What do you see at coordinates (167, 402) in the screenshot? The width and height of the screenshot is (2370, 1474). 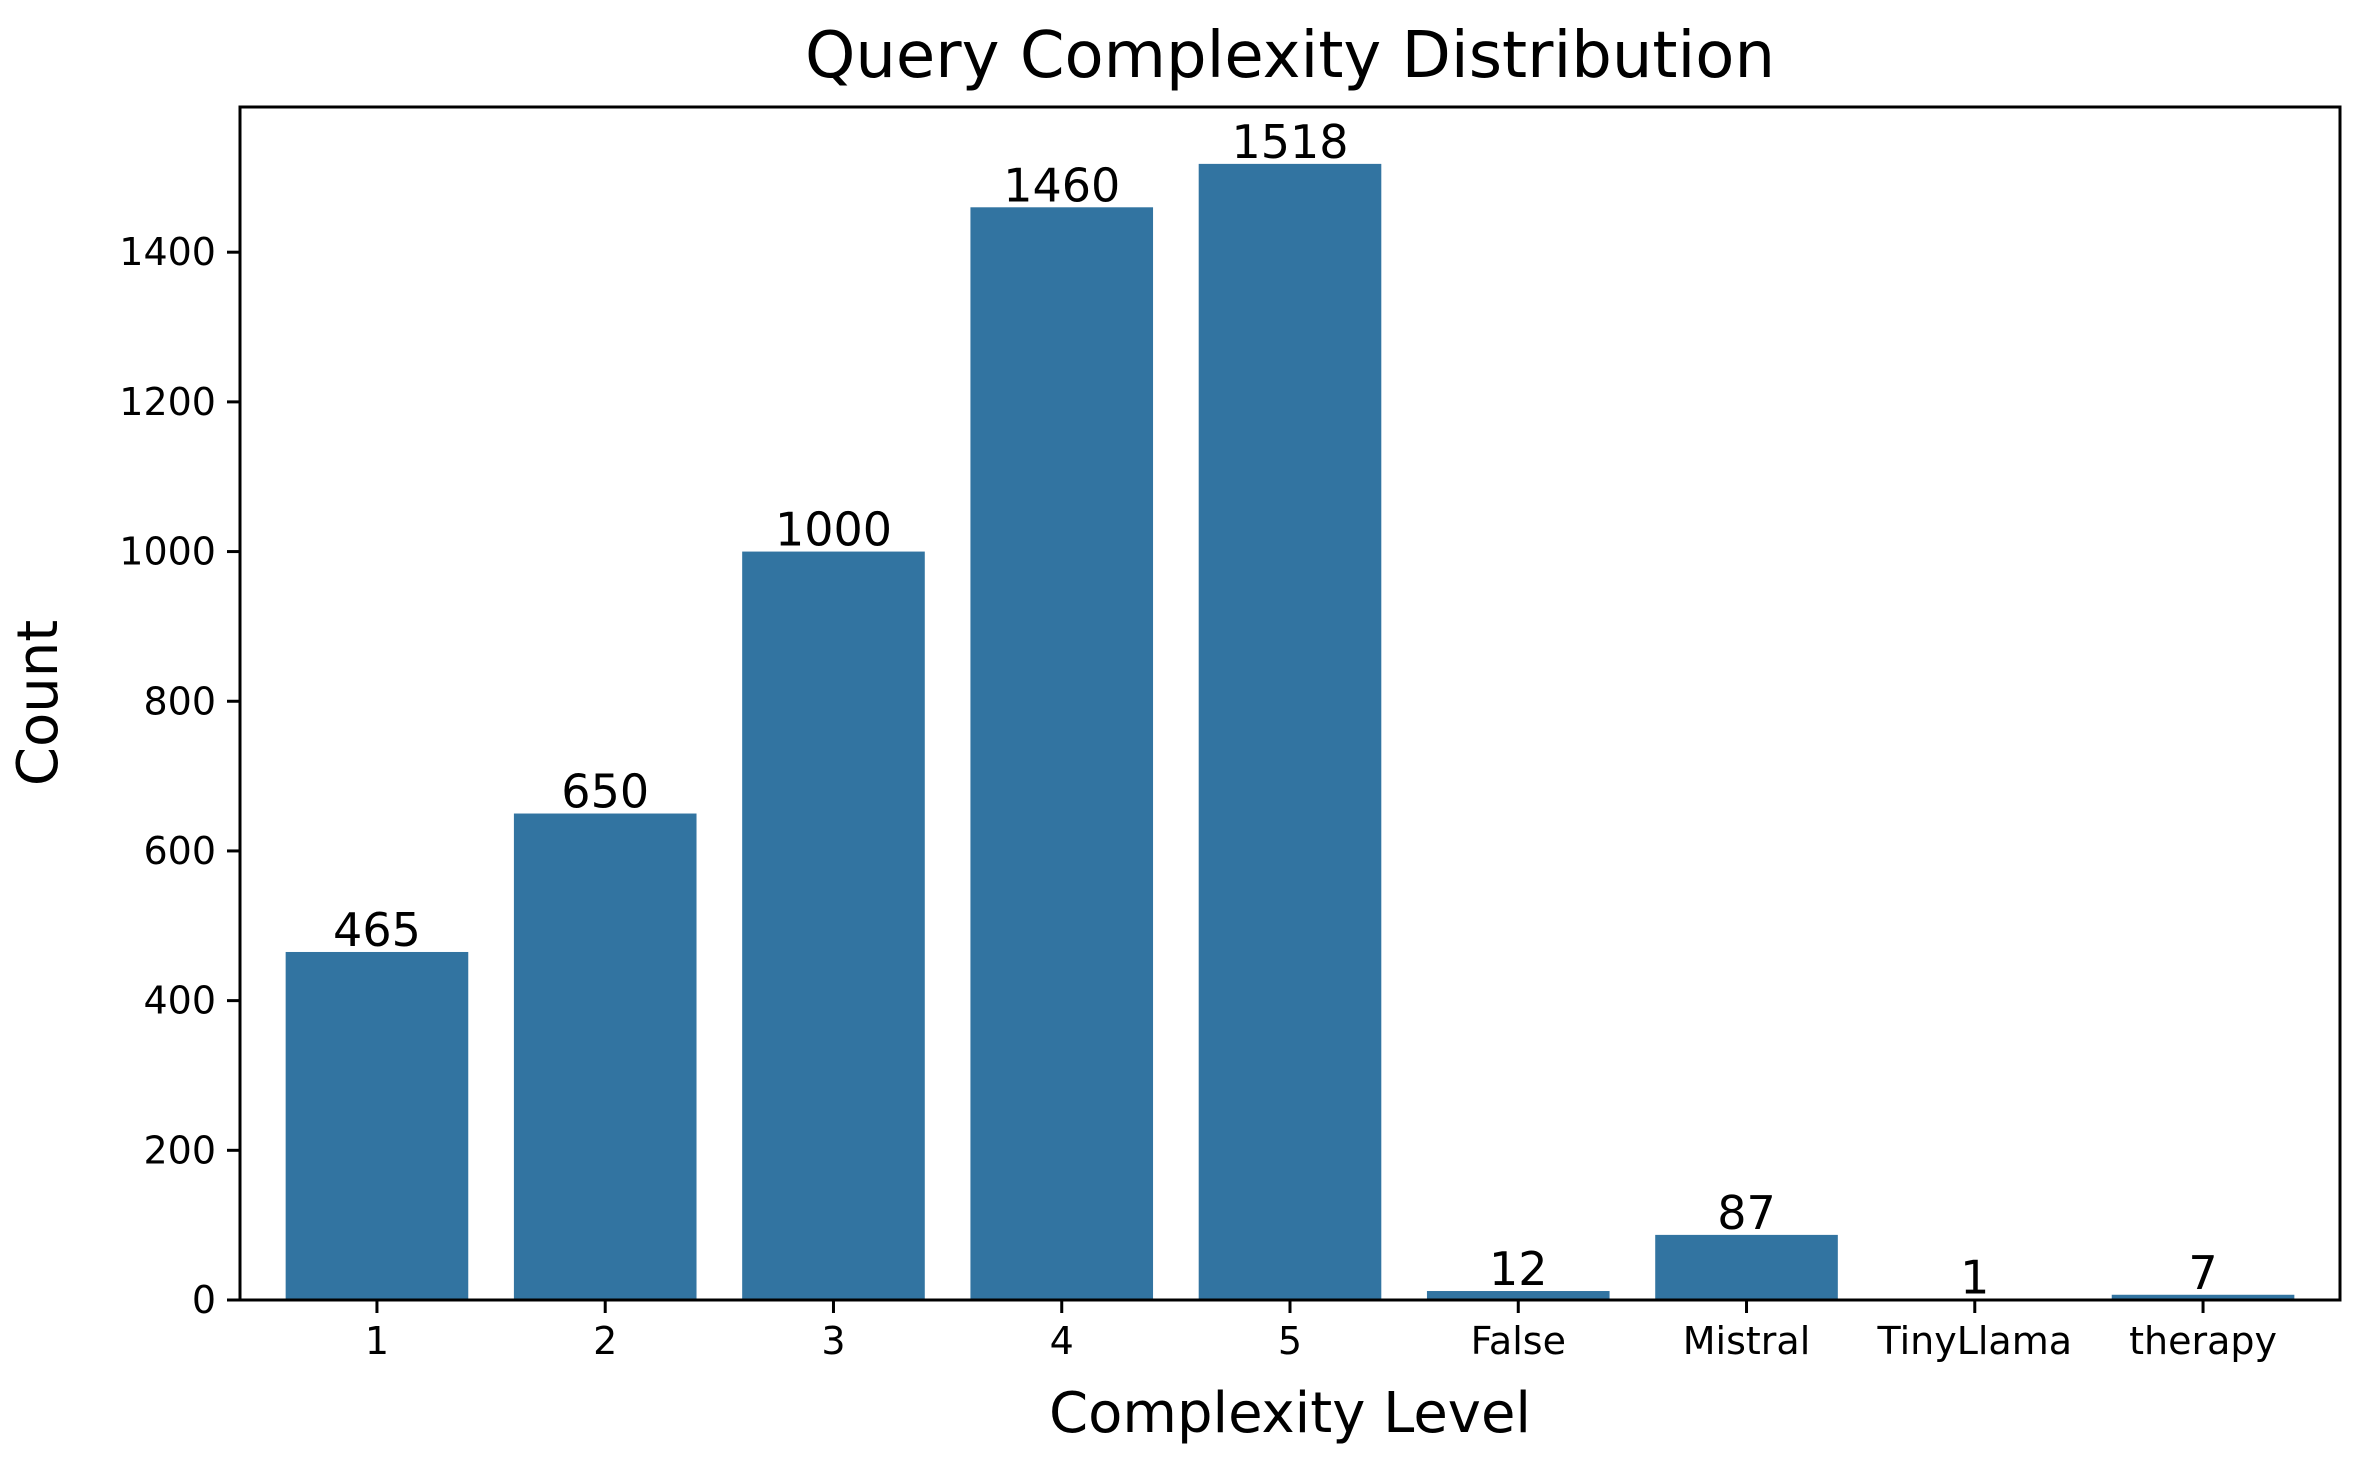 I see `y-tick-label: 1200` at bounding box center [167, 402].